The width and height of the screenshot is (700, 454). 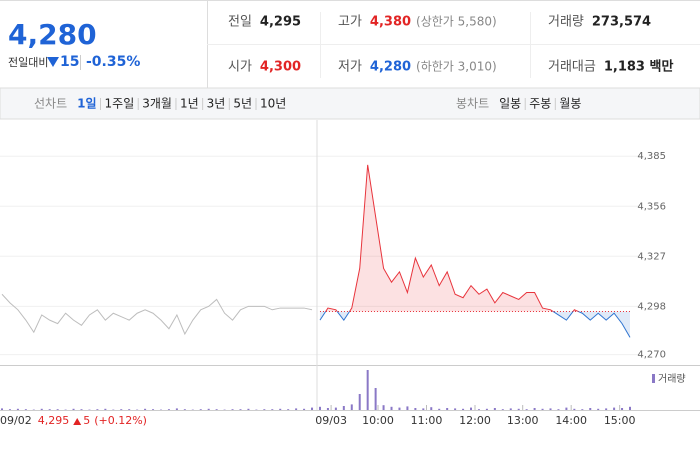 I want to click on x-tick-label: 11:00, so click(x=427, y=420).